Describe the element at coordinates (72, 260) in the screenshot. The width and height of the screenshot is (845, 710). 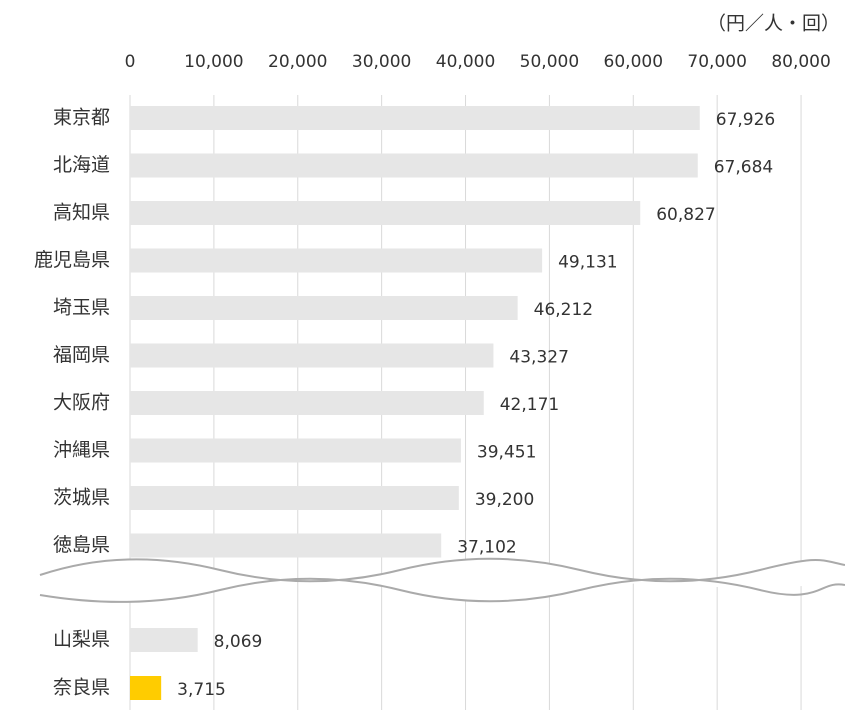
I see `category-label: 鹿児島県` at that location.